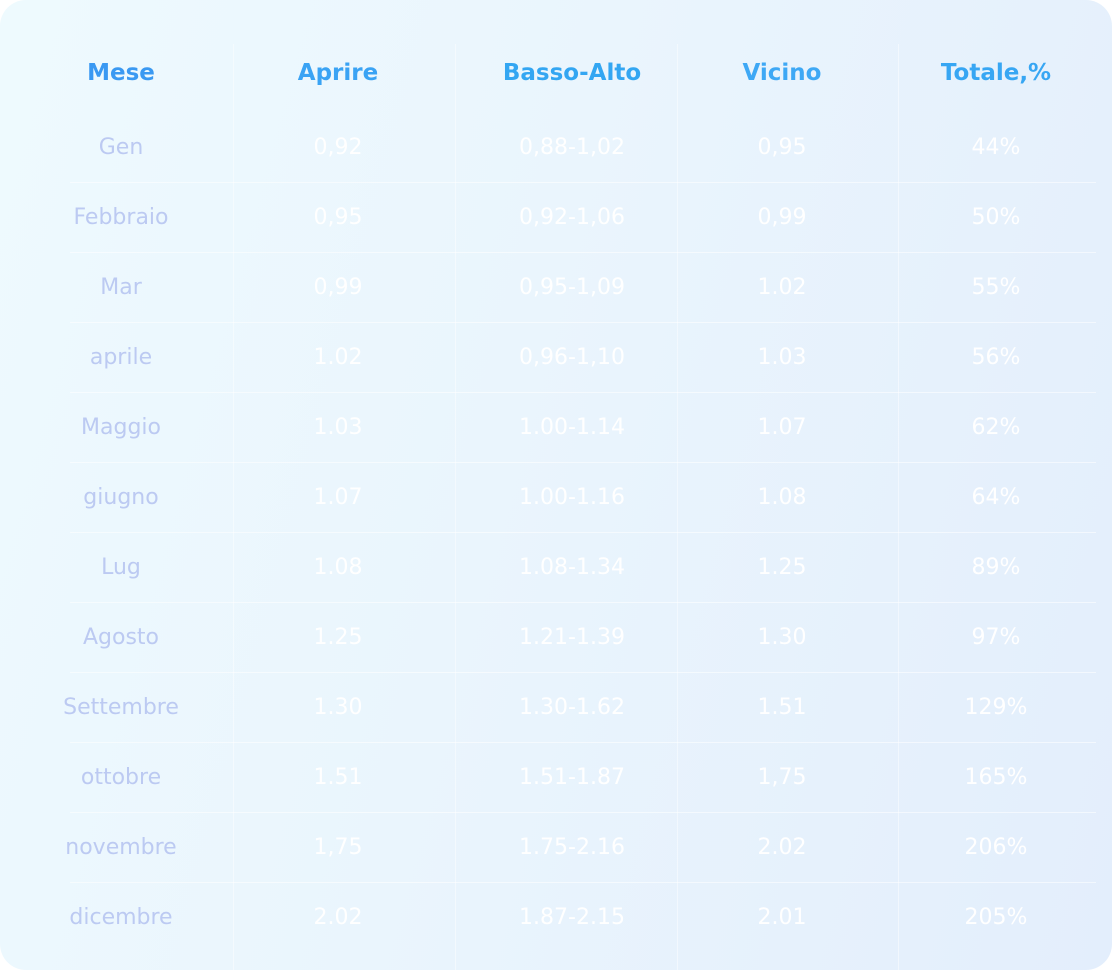  Describe the element at coordinates (572, 147) in the screenshot. I see `cell-basso-alto: 0,88-1,02` at that location.